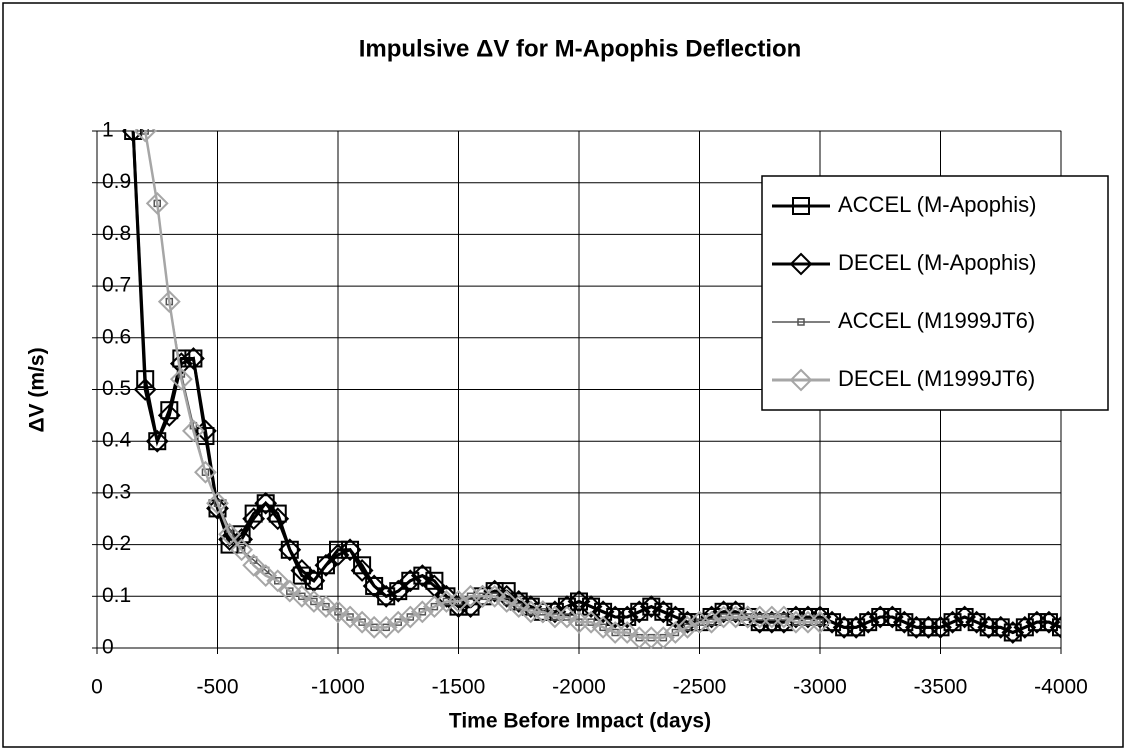 This screenshot has height=752, width=1128. What do you see at coordinates (580, 721) in the screenshot?
I see `x-axis-label: Time Before Impact (days)` at bounding box center [580, 721].